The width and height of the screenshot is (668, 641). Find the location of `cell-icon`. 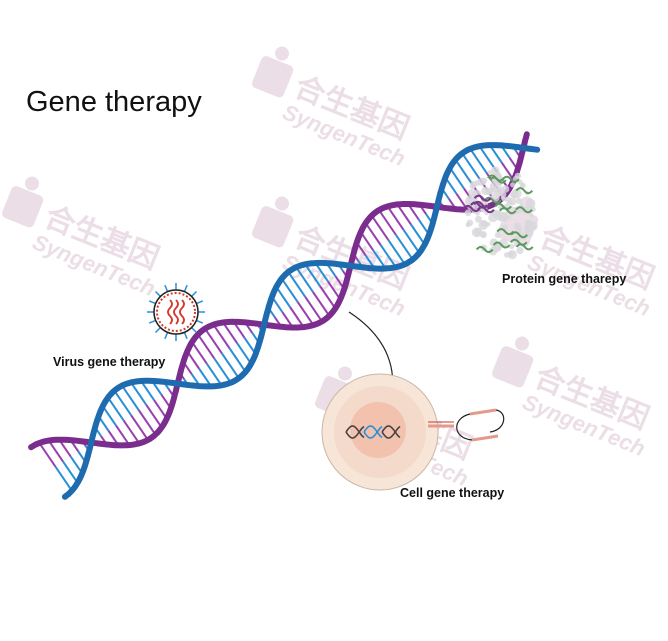

cell-icon is located at coordinates (413, 432).